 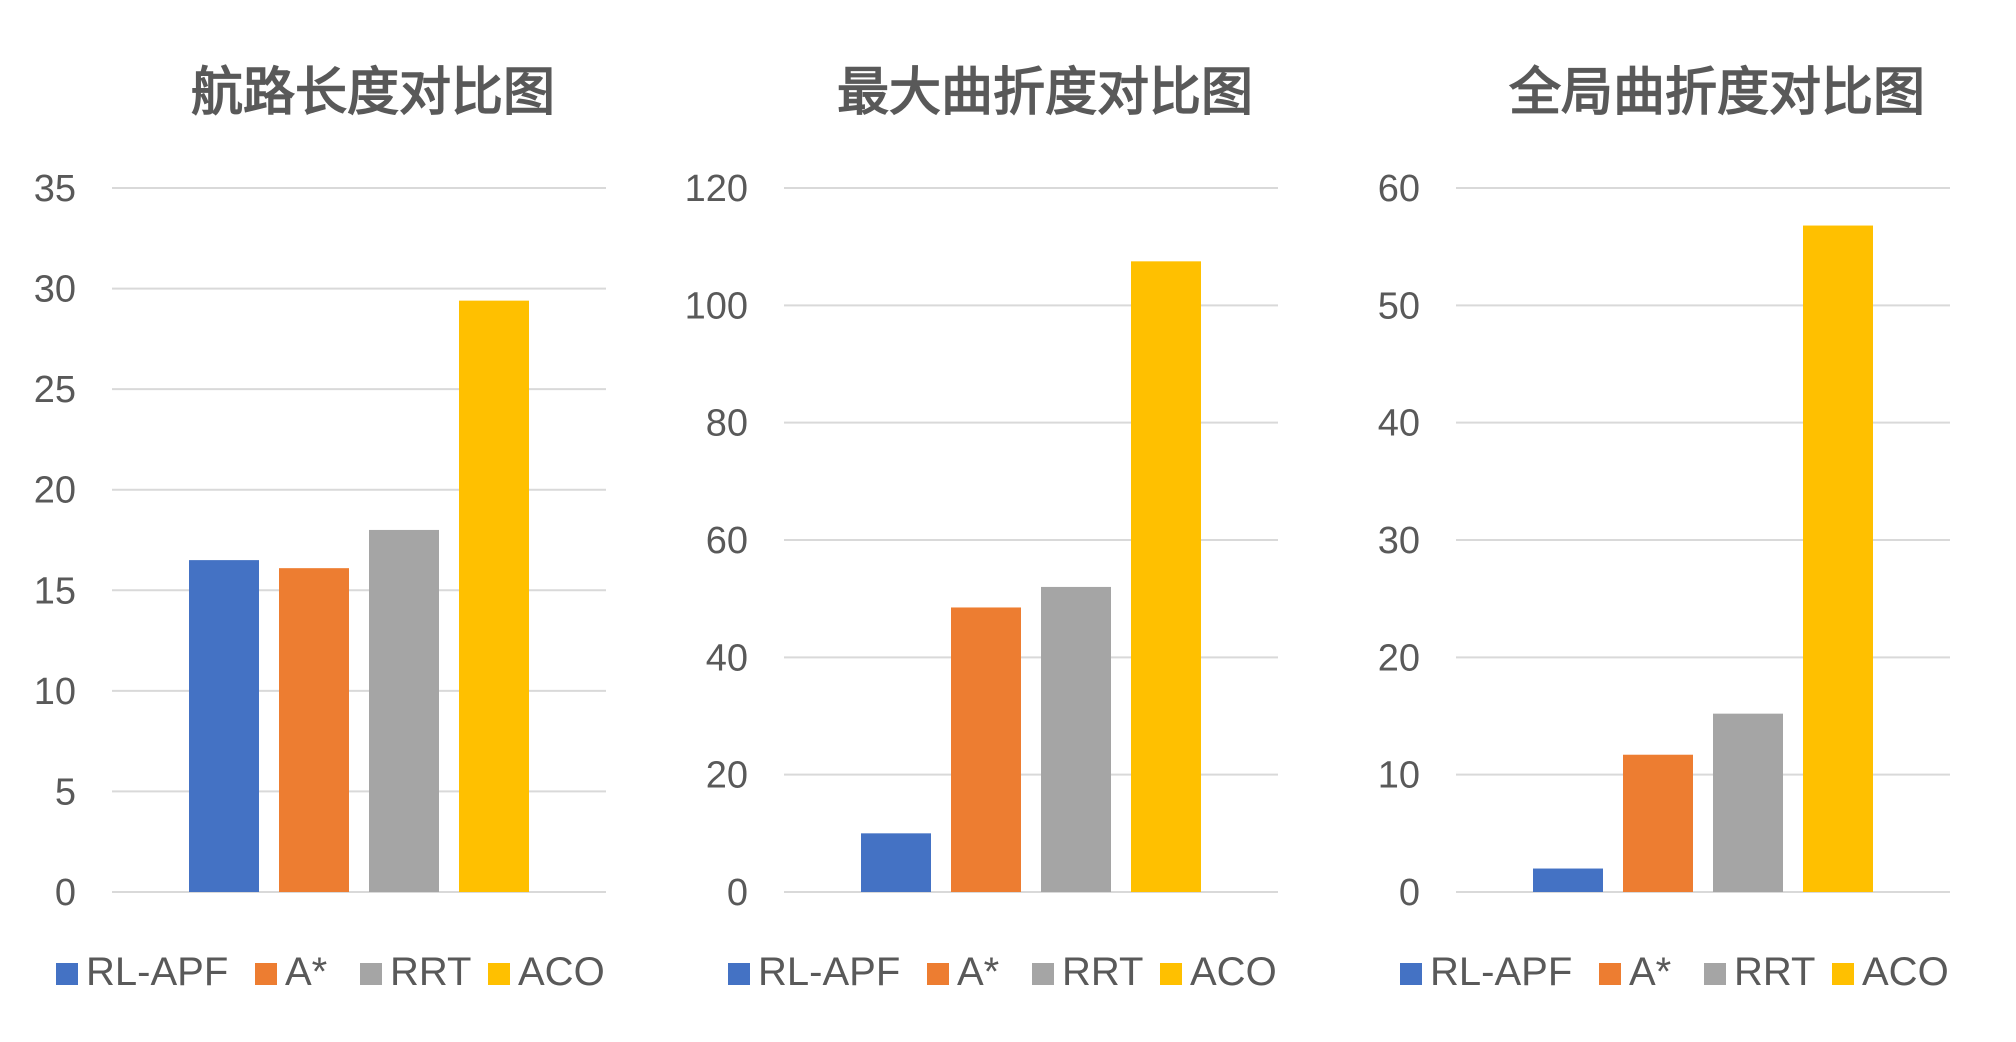 What do you see at coordinates (727, 424) in the screenshot?
I see `y-tick-label: 80` at bounding box center [727, 424].